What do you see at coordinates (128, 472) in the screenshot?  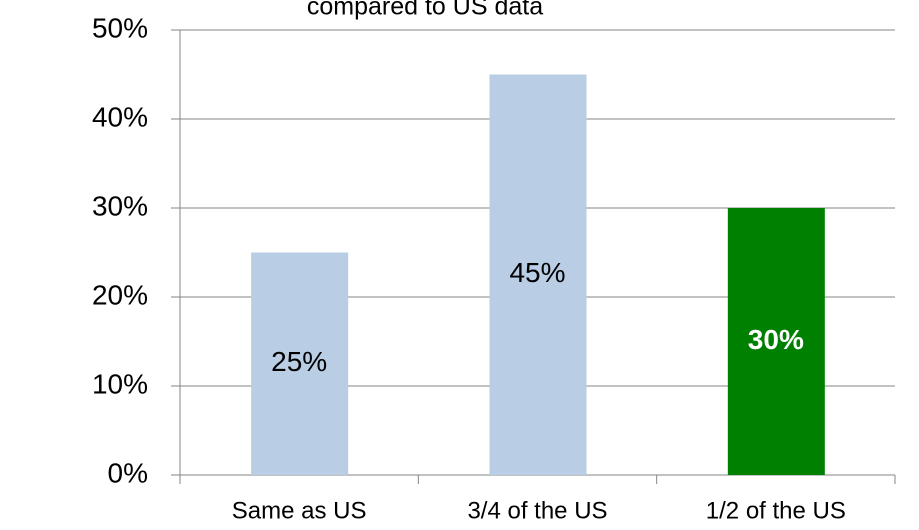 I see `y-tick-label: 0%` at bounding box center [128, 472].